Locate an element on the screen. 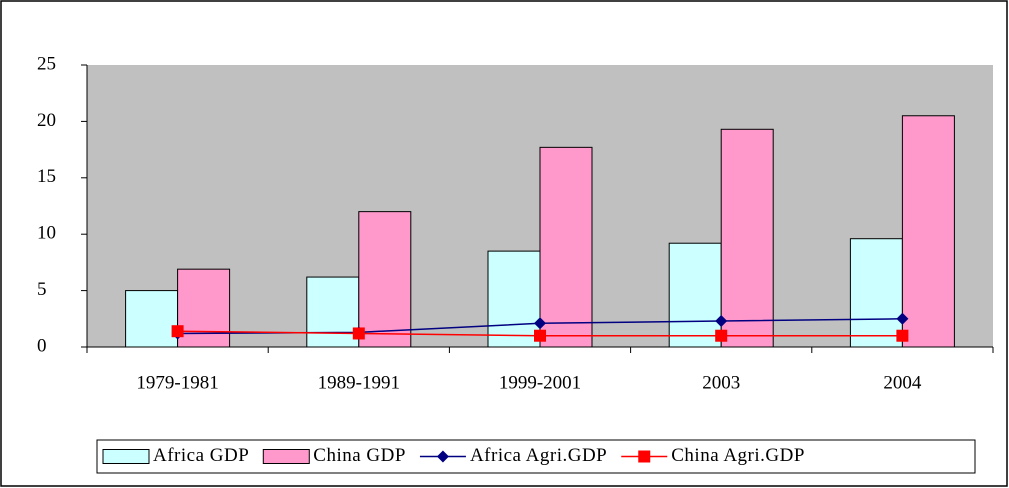 The height and width of the screenshot is (488, 1009). y-tick-label: 15 is located at coordinates (46, 176).